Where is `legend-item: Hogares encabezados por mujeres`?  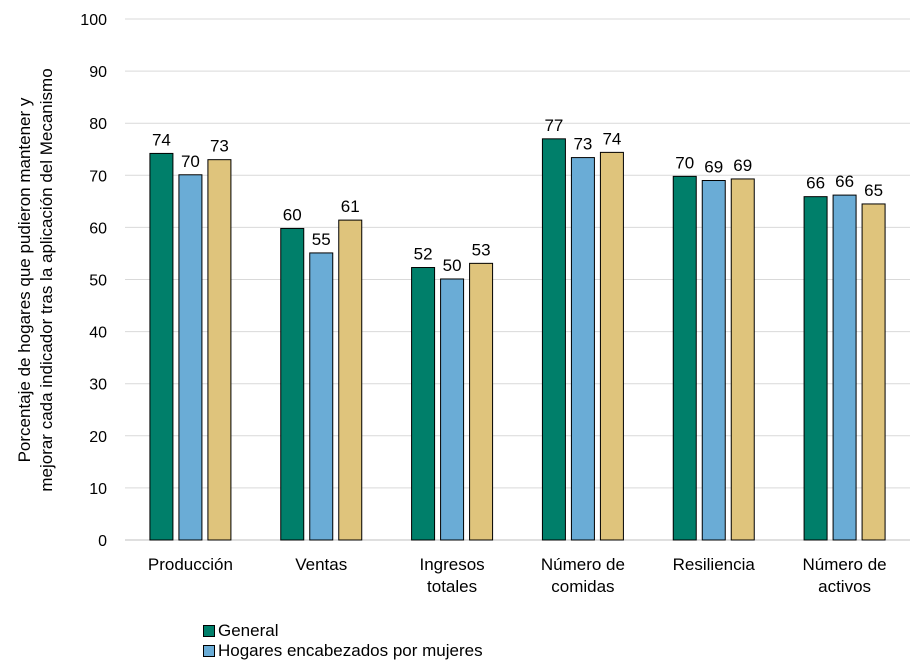
legend-item: Hogares encabezados por mujeres is located at coordinates (343, 651).